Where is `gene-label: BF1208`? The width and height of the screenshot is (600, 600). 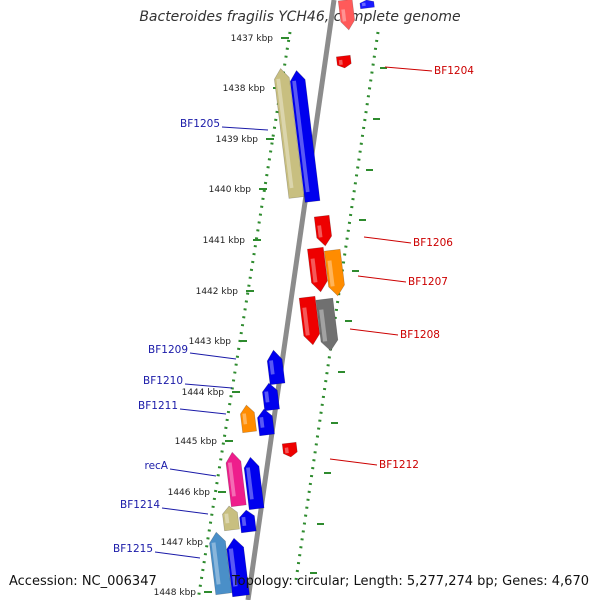
gene-label: BF1208 is located at coordinates (420, 335).